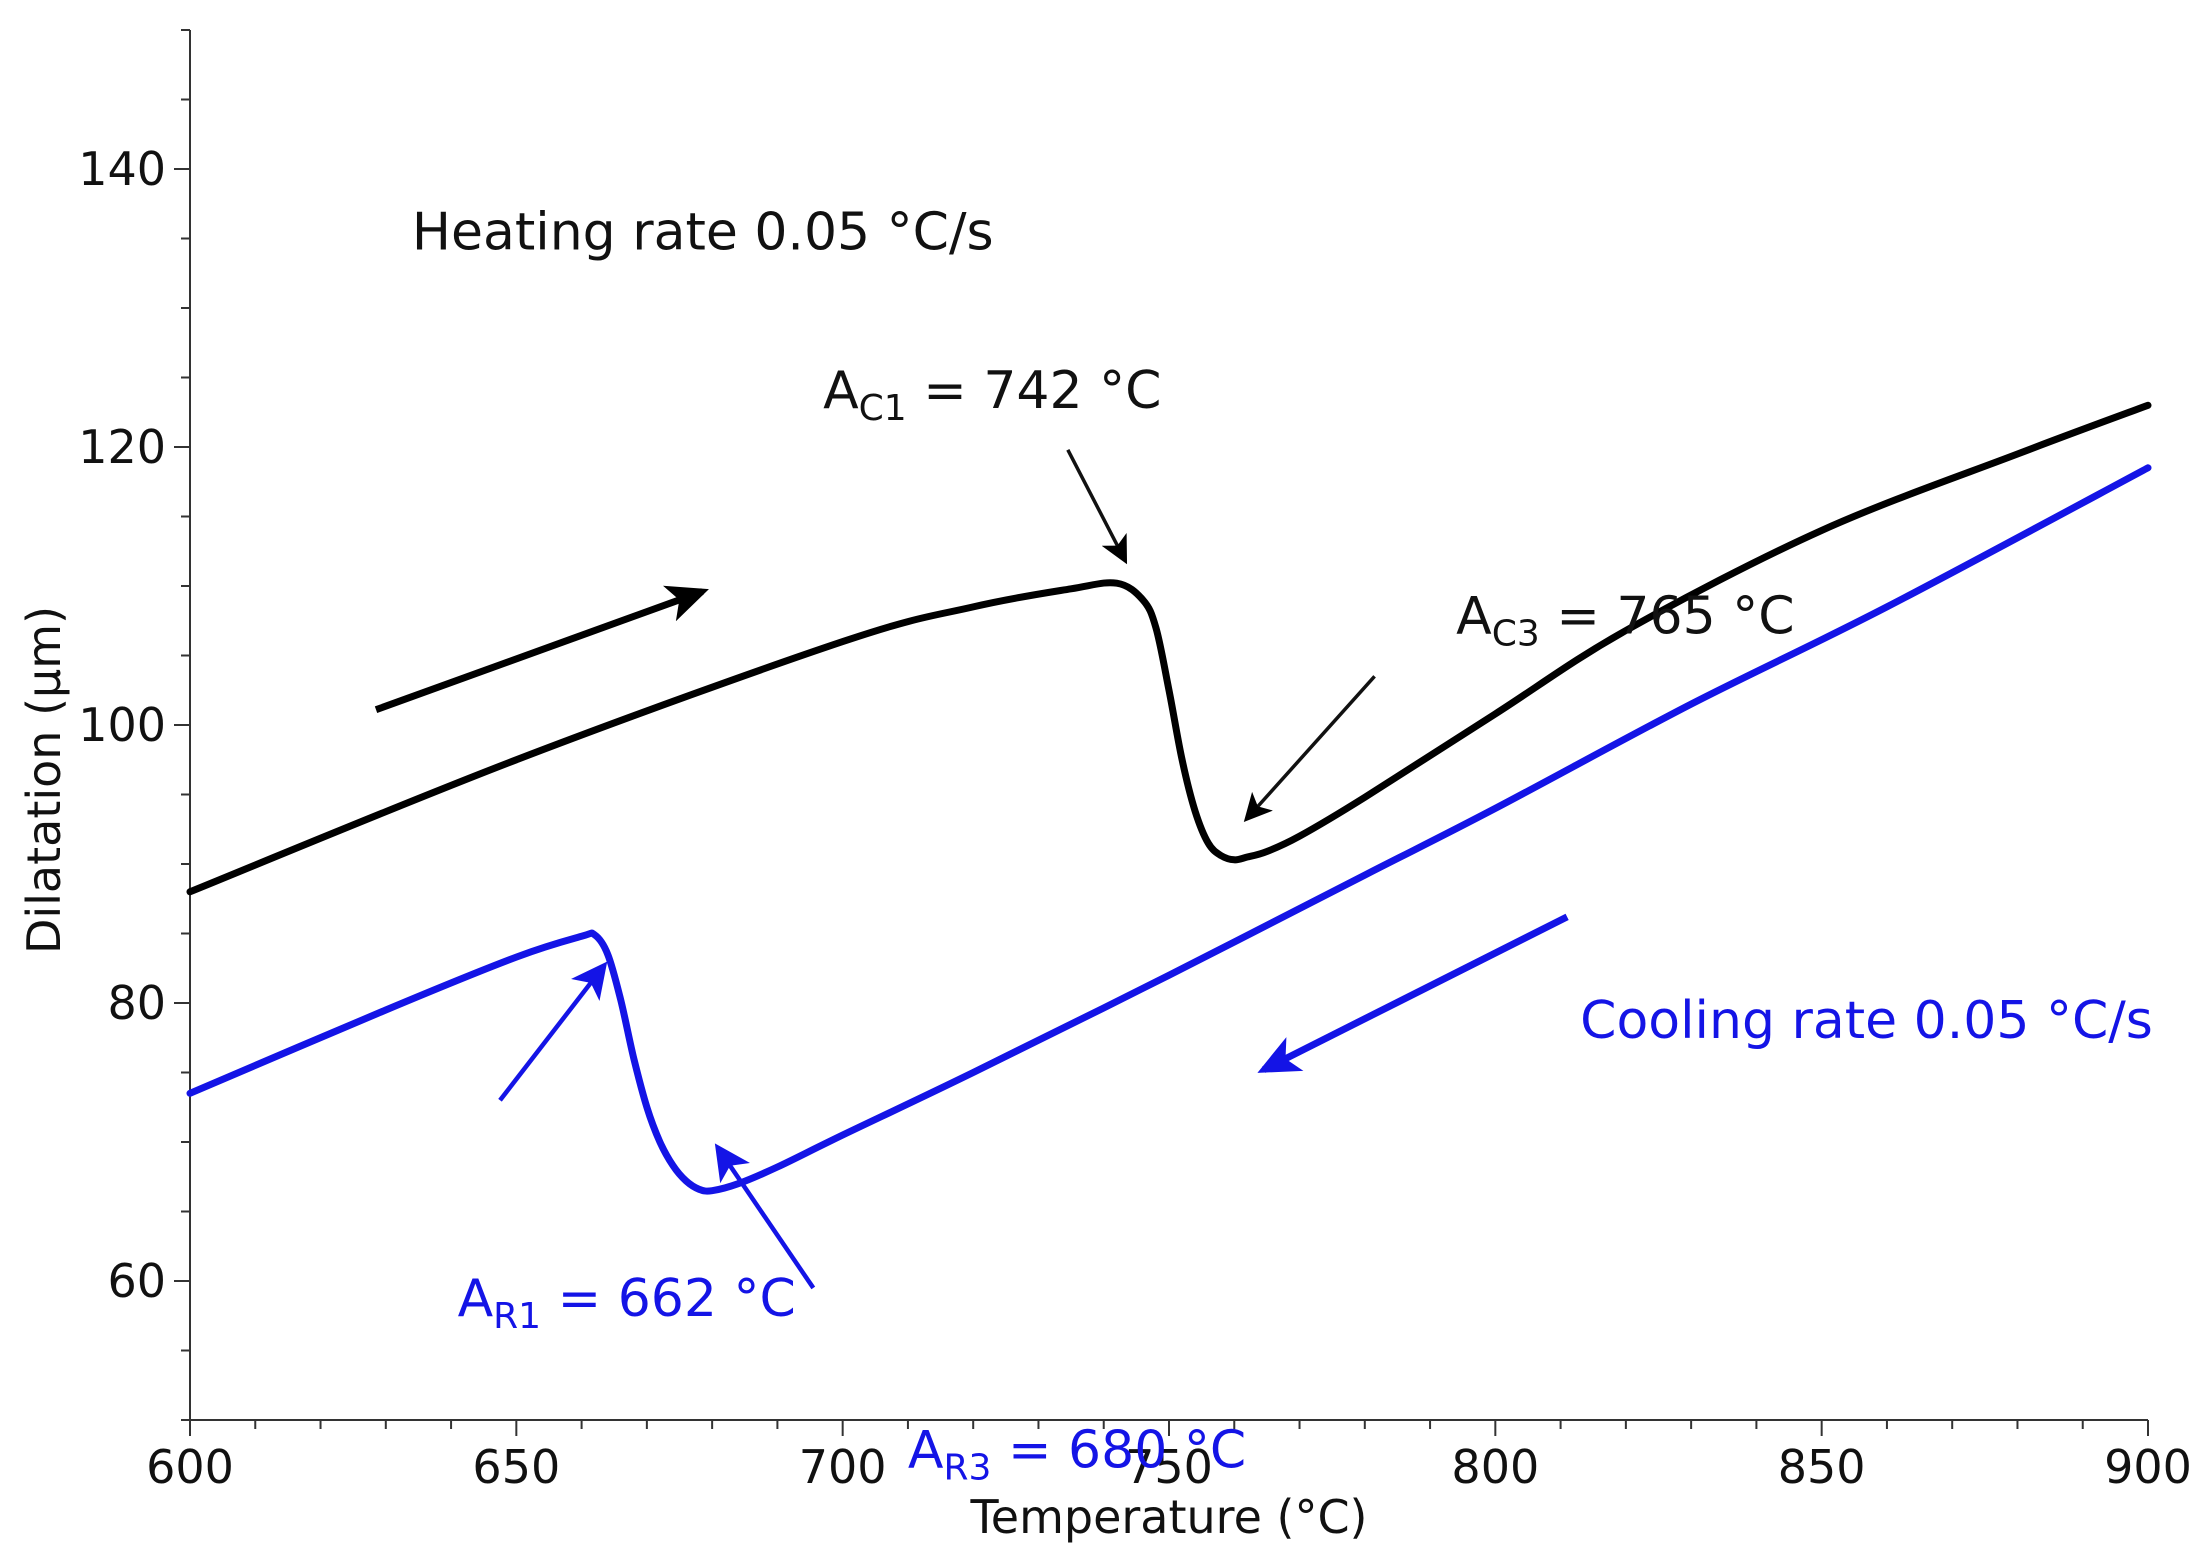 This screenshot has width=2199, height=1555. What do you see at coordinates (1495, 1467) in the screenshot?
I see `x-tick-label: 800` at bounding box center [1495, 1467].